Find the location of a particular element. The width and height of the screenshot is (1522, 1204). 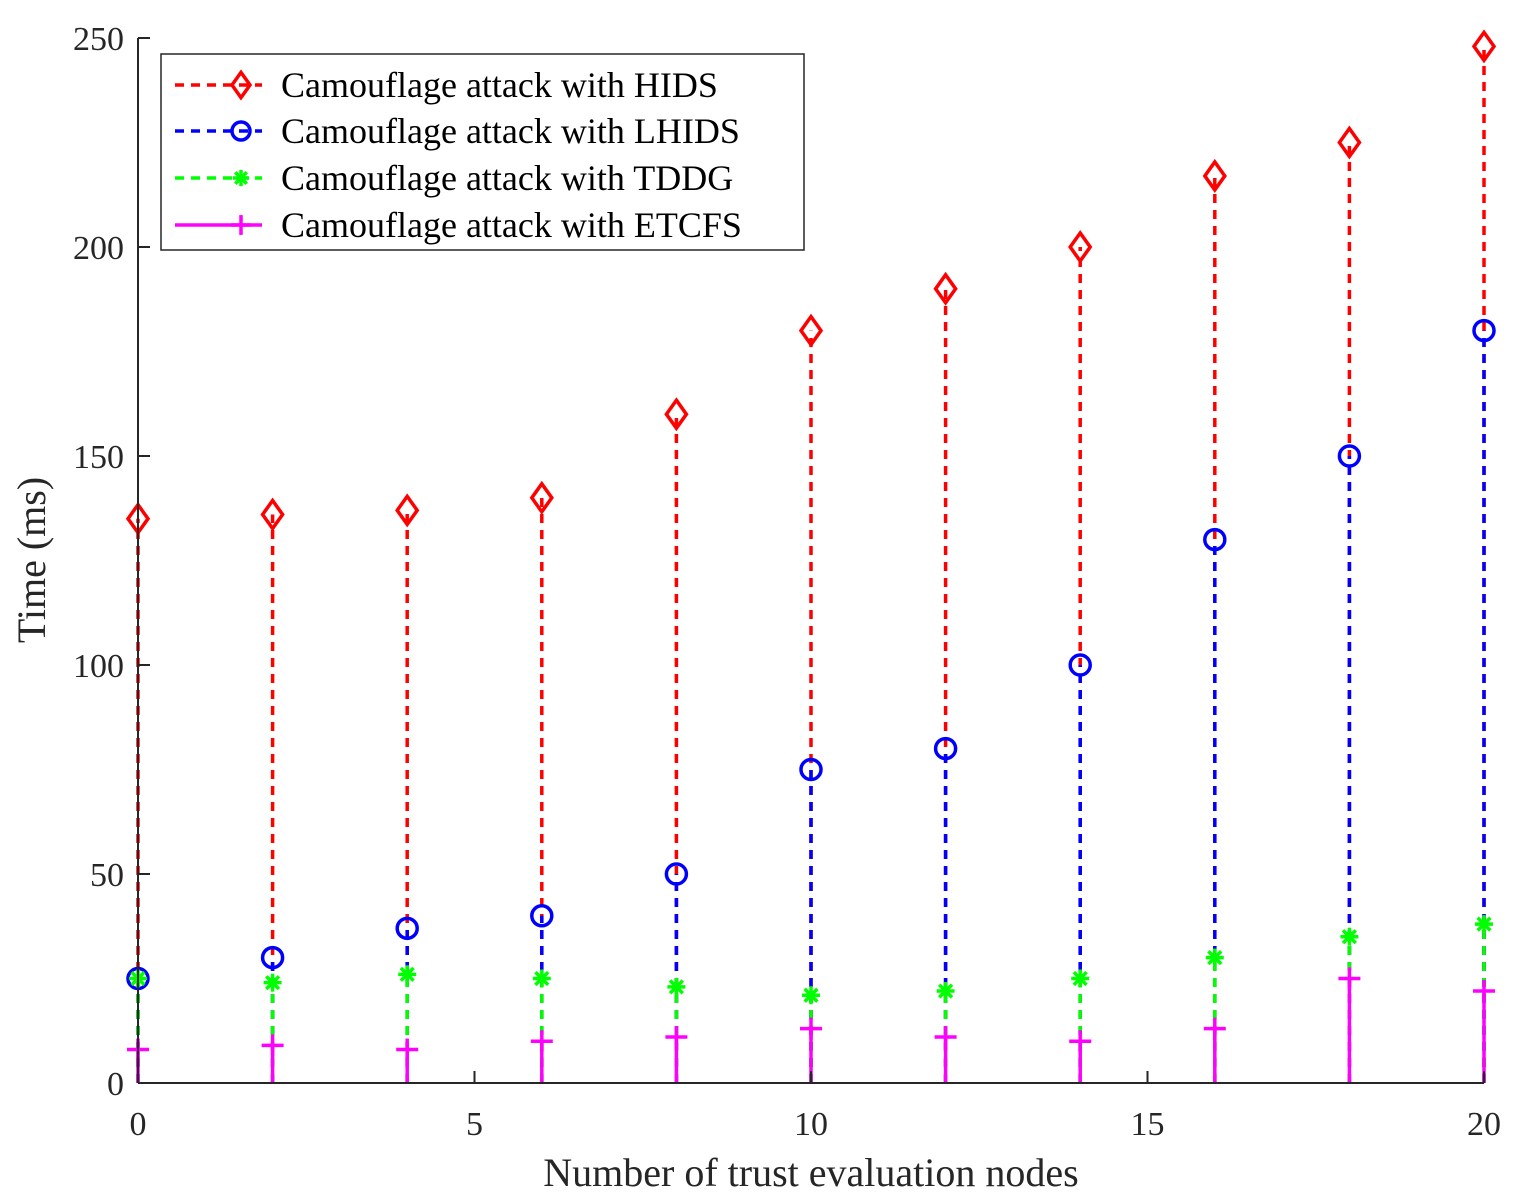

x-tick-label-1: 5 is located at coordinates (474, 1124).